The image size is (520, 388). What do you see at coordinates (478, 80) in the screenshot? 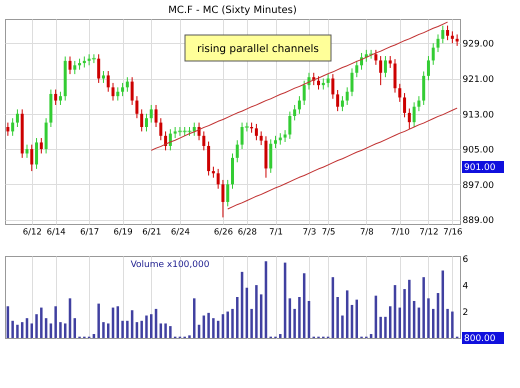
I see `y-tick-label: 921.00` at bounding box center [478, 80].